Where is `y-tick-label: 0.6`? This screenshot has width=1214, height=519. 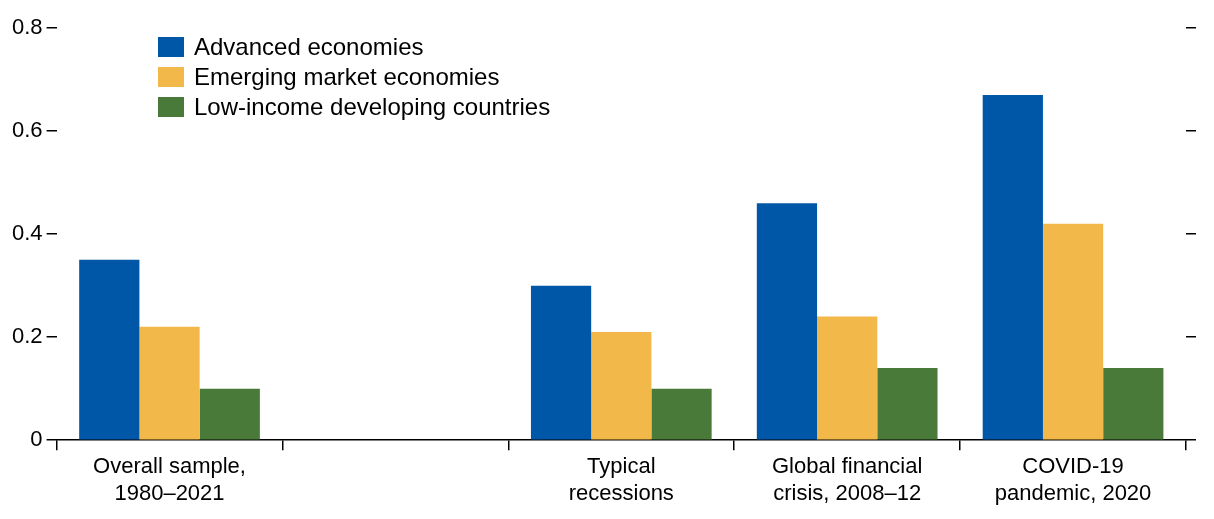
y-tick-label: 0.6 is located at coordinates (27, 130).